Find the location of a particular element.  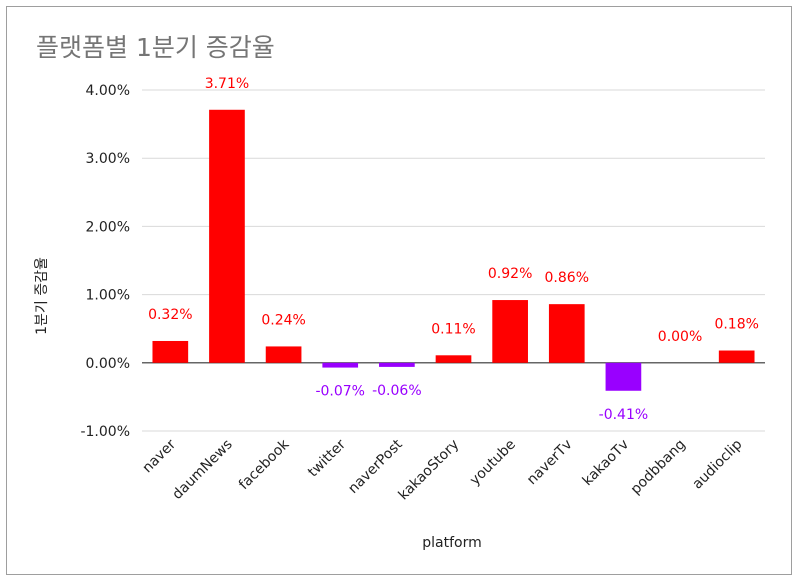

y-tick-label: 0.00% is located at coordinates (108, 364).